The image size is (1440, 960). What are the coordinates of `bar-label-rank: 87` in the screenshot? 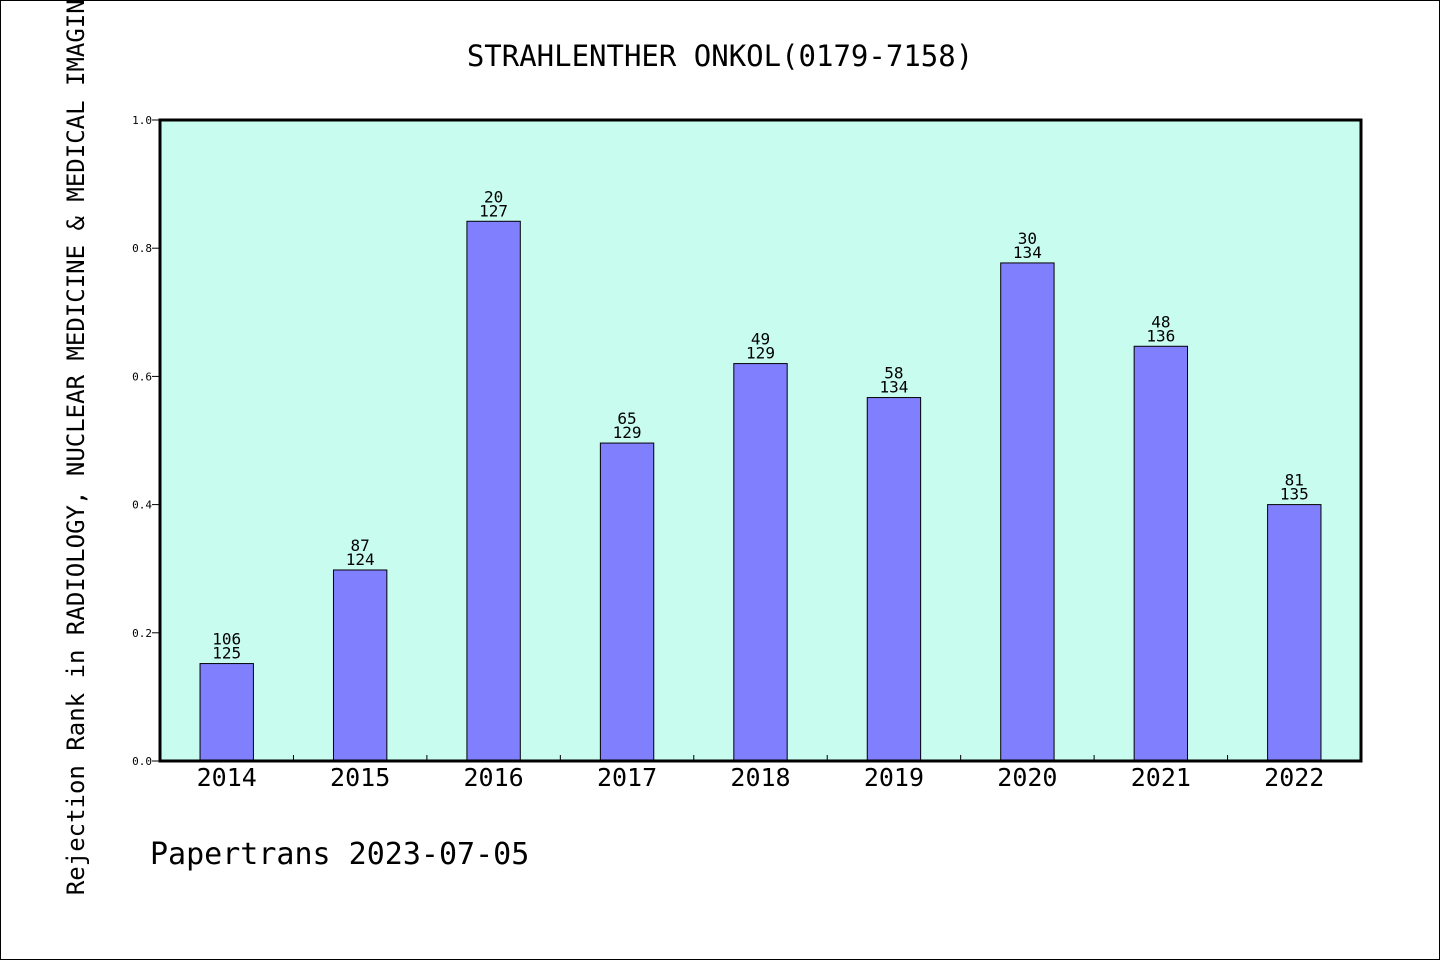 It's located at (360, 545).